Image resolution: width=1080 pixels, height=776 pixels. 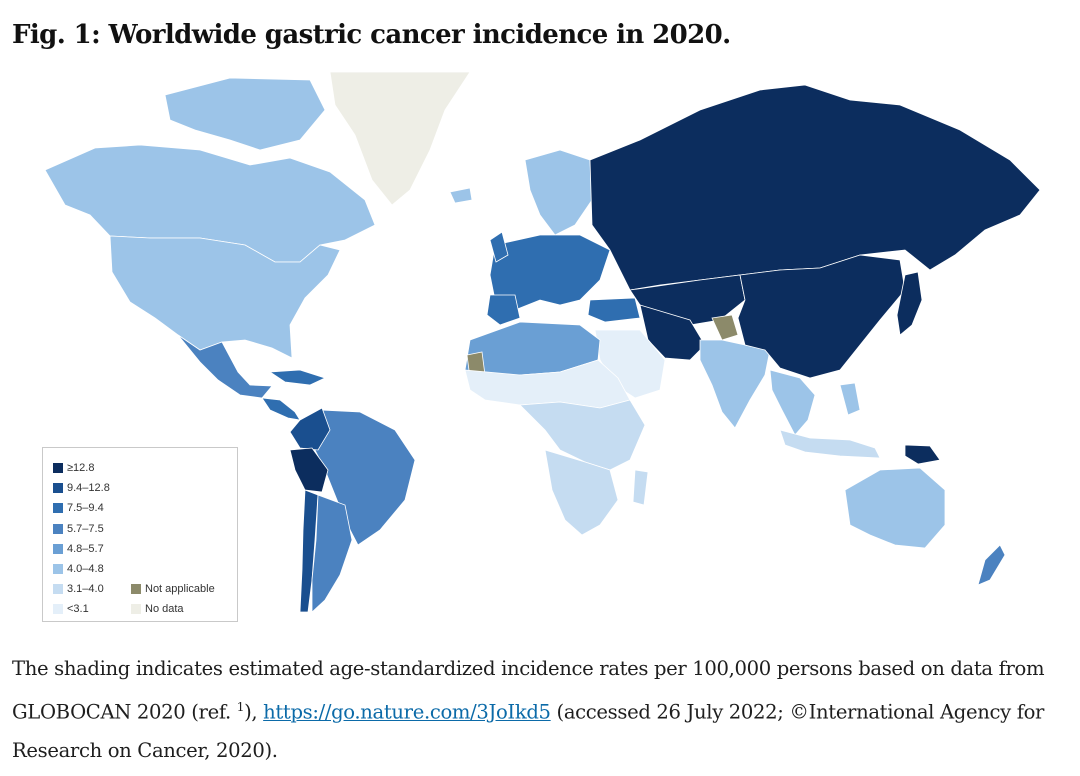 I want to click on legend-scale-item: ≥12.8, so click(x=81, y=468).